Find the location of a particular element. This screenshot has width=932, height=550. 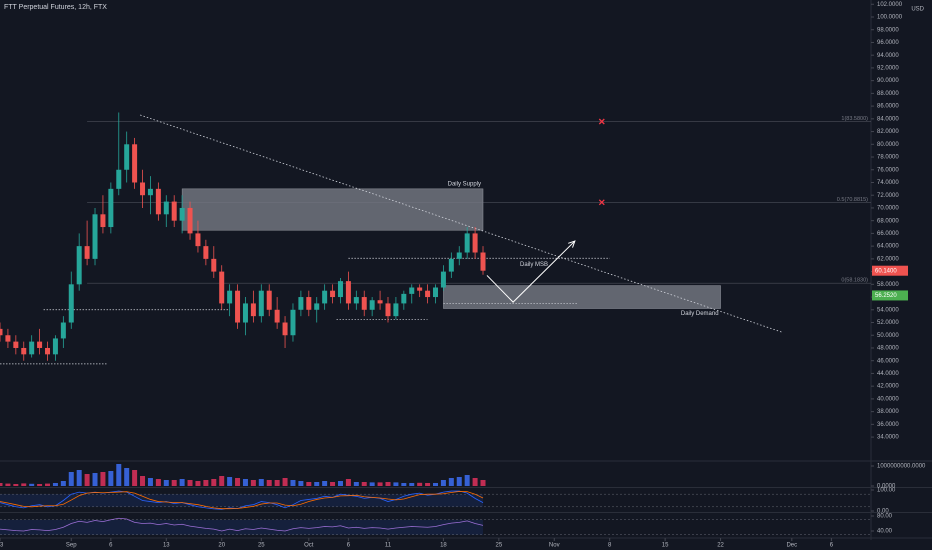

indicator-band is located at coordinates (242, 500).